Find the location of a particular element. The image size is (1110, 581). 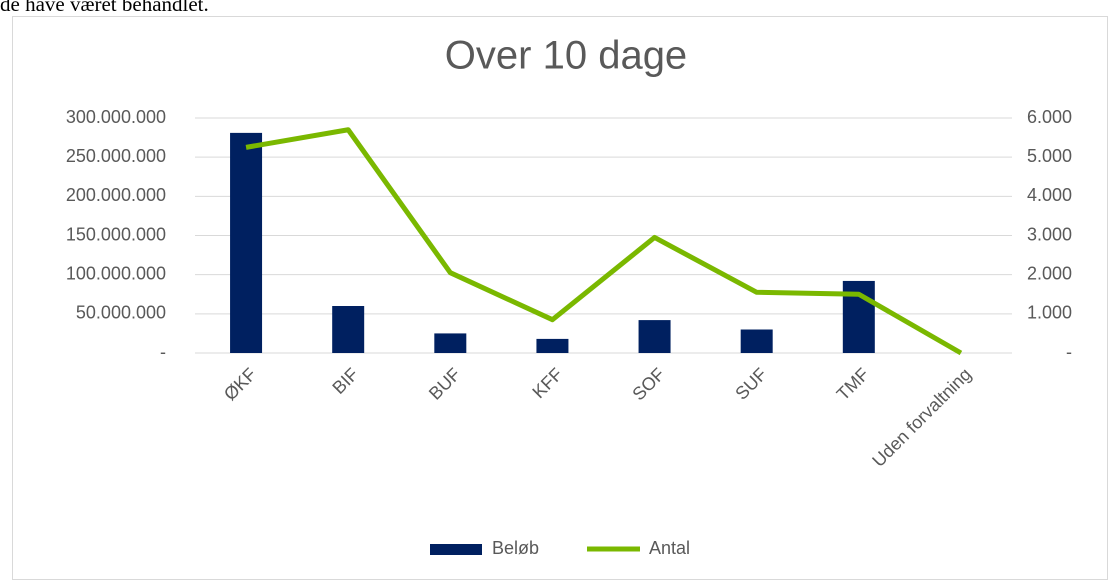

y-tick-label: 150.000.000 is located at coordinates (116, 234).